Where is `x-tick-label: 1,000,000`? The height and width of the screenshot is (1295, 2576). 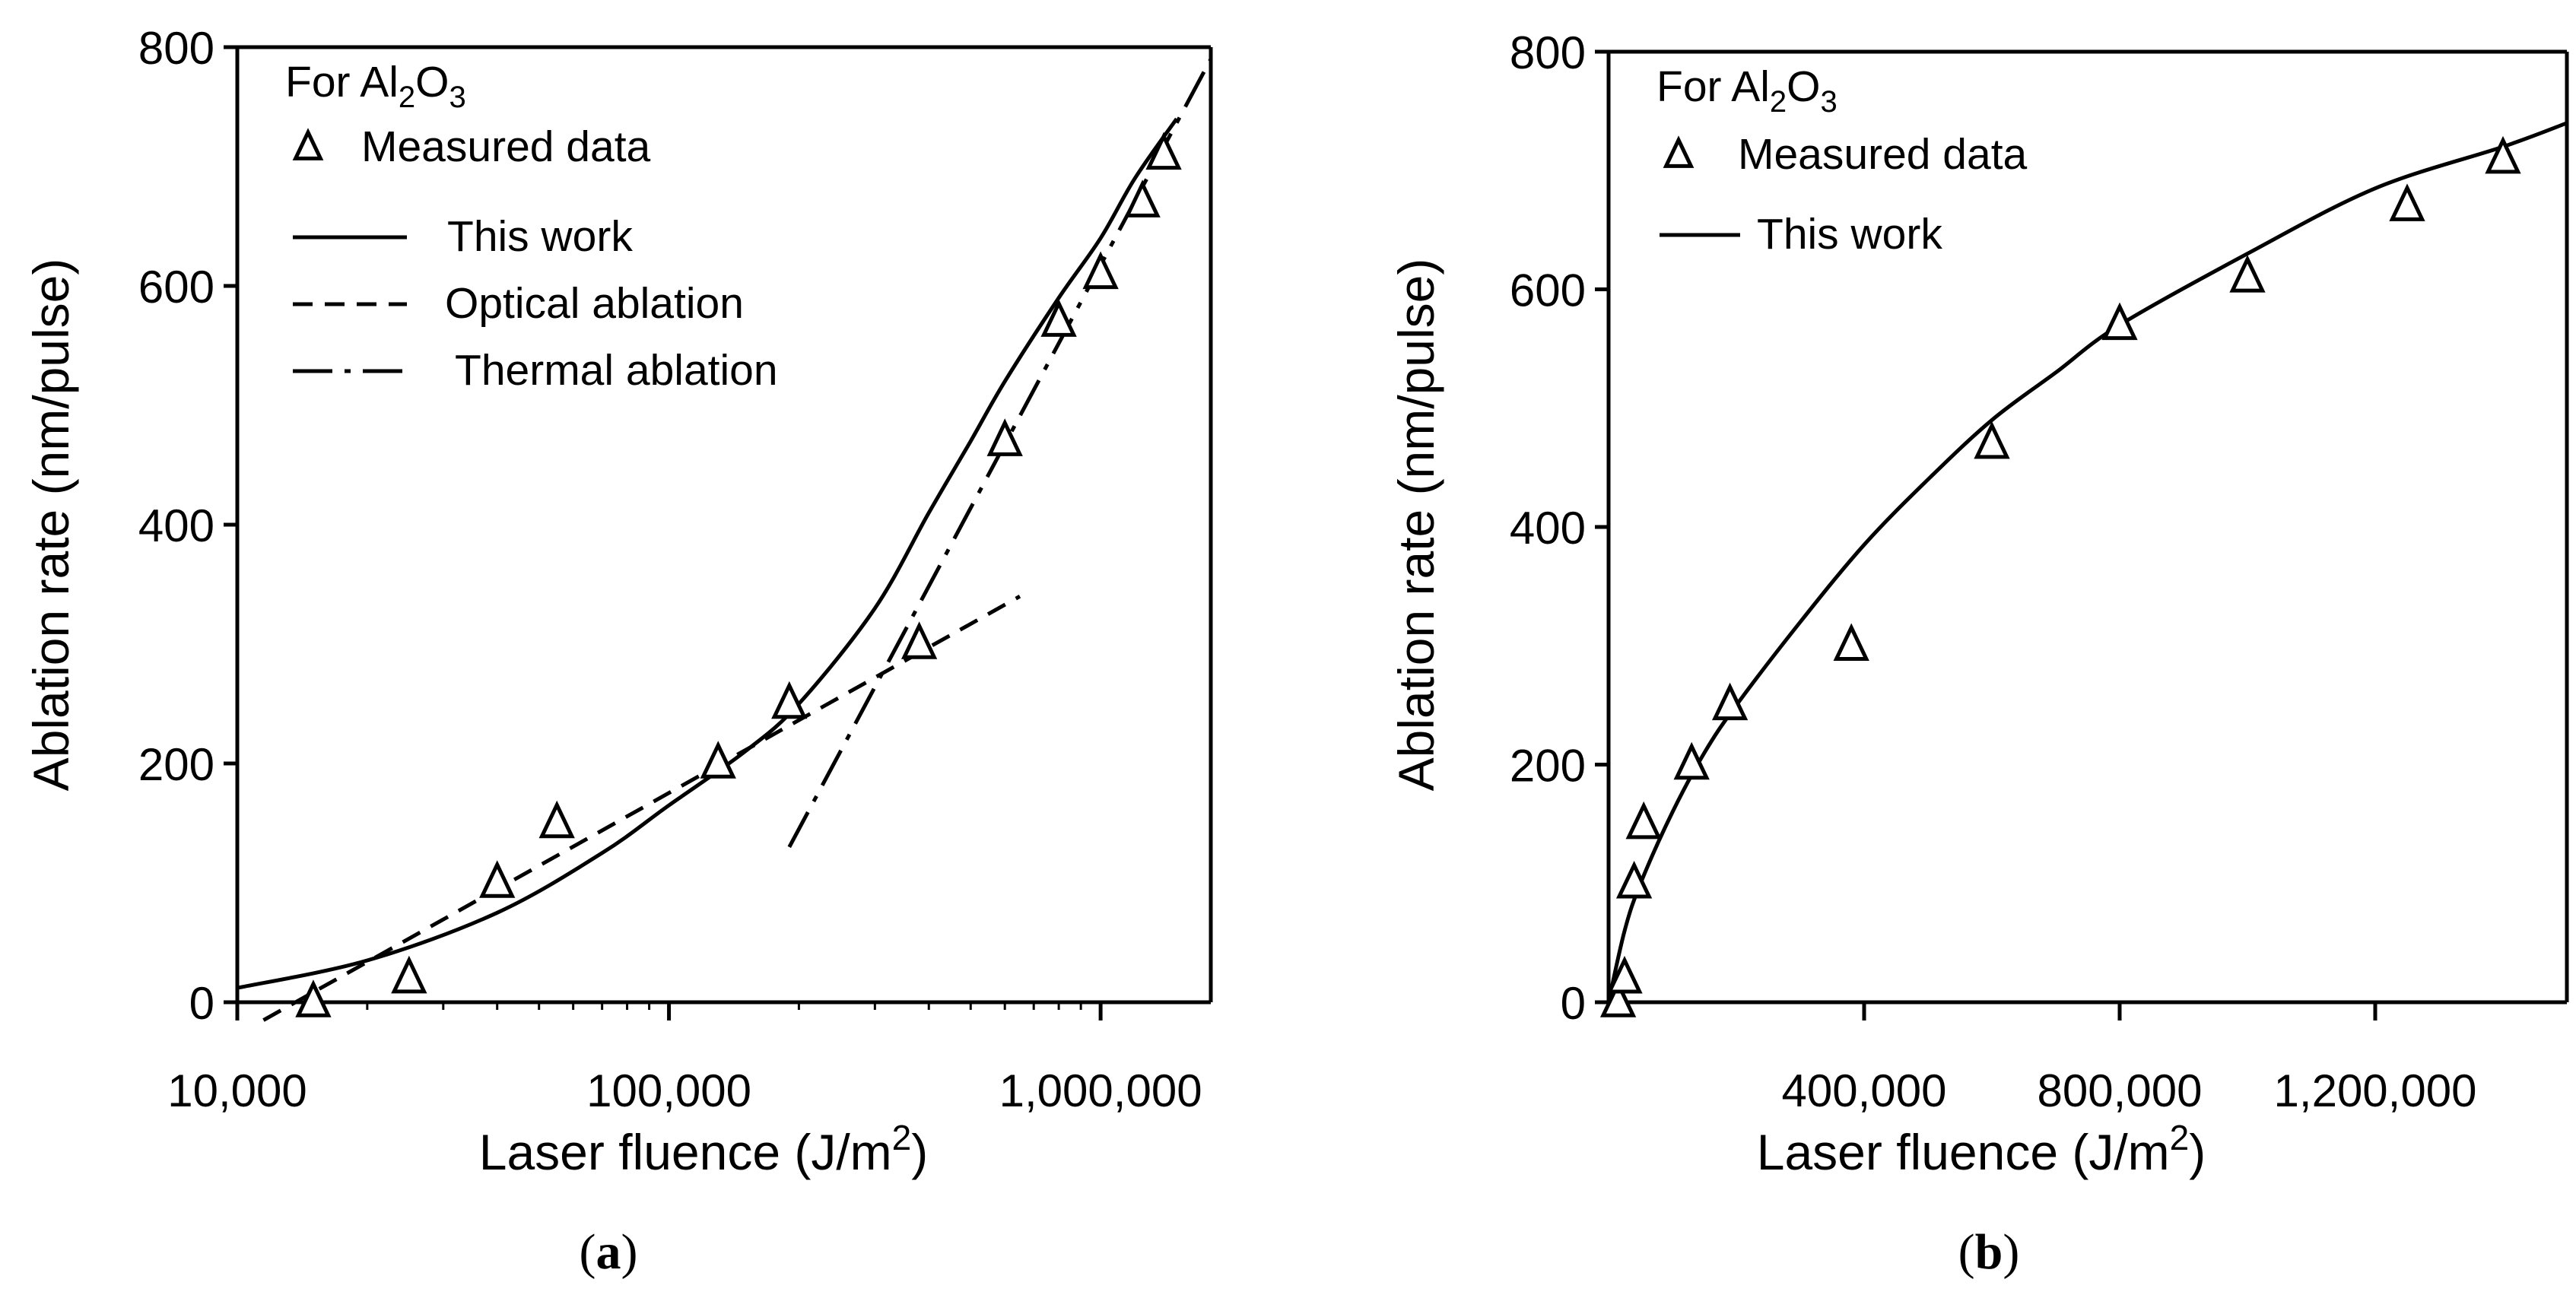
x-tick-label: 1,000,000 is located at coordinates (1100, 1091).